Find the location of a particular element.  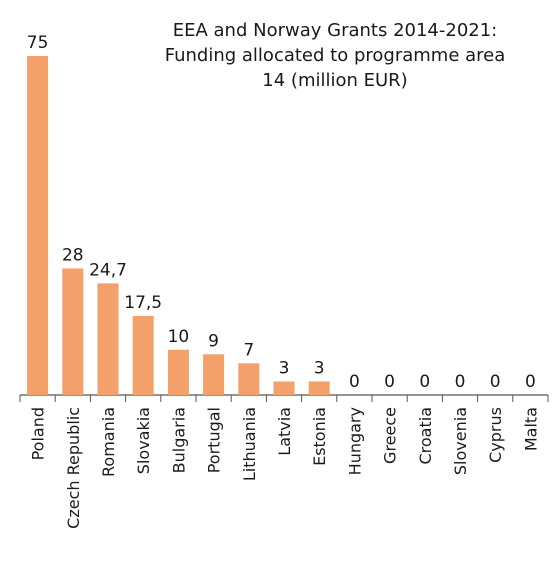

data-label: 28 is located at coordinates (73, 255).